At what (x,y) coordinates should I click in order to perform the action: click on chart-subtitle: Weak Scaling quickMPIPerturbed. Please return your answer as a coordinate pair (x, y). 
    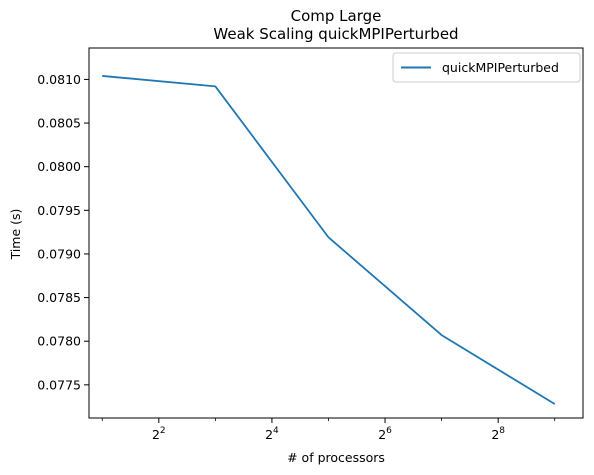
    Looking at the image, I should click on (335, 34).